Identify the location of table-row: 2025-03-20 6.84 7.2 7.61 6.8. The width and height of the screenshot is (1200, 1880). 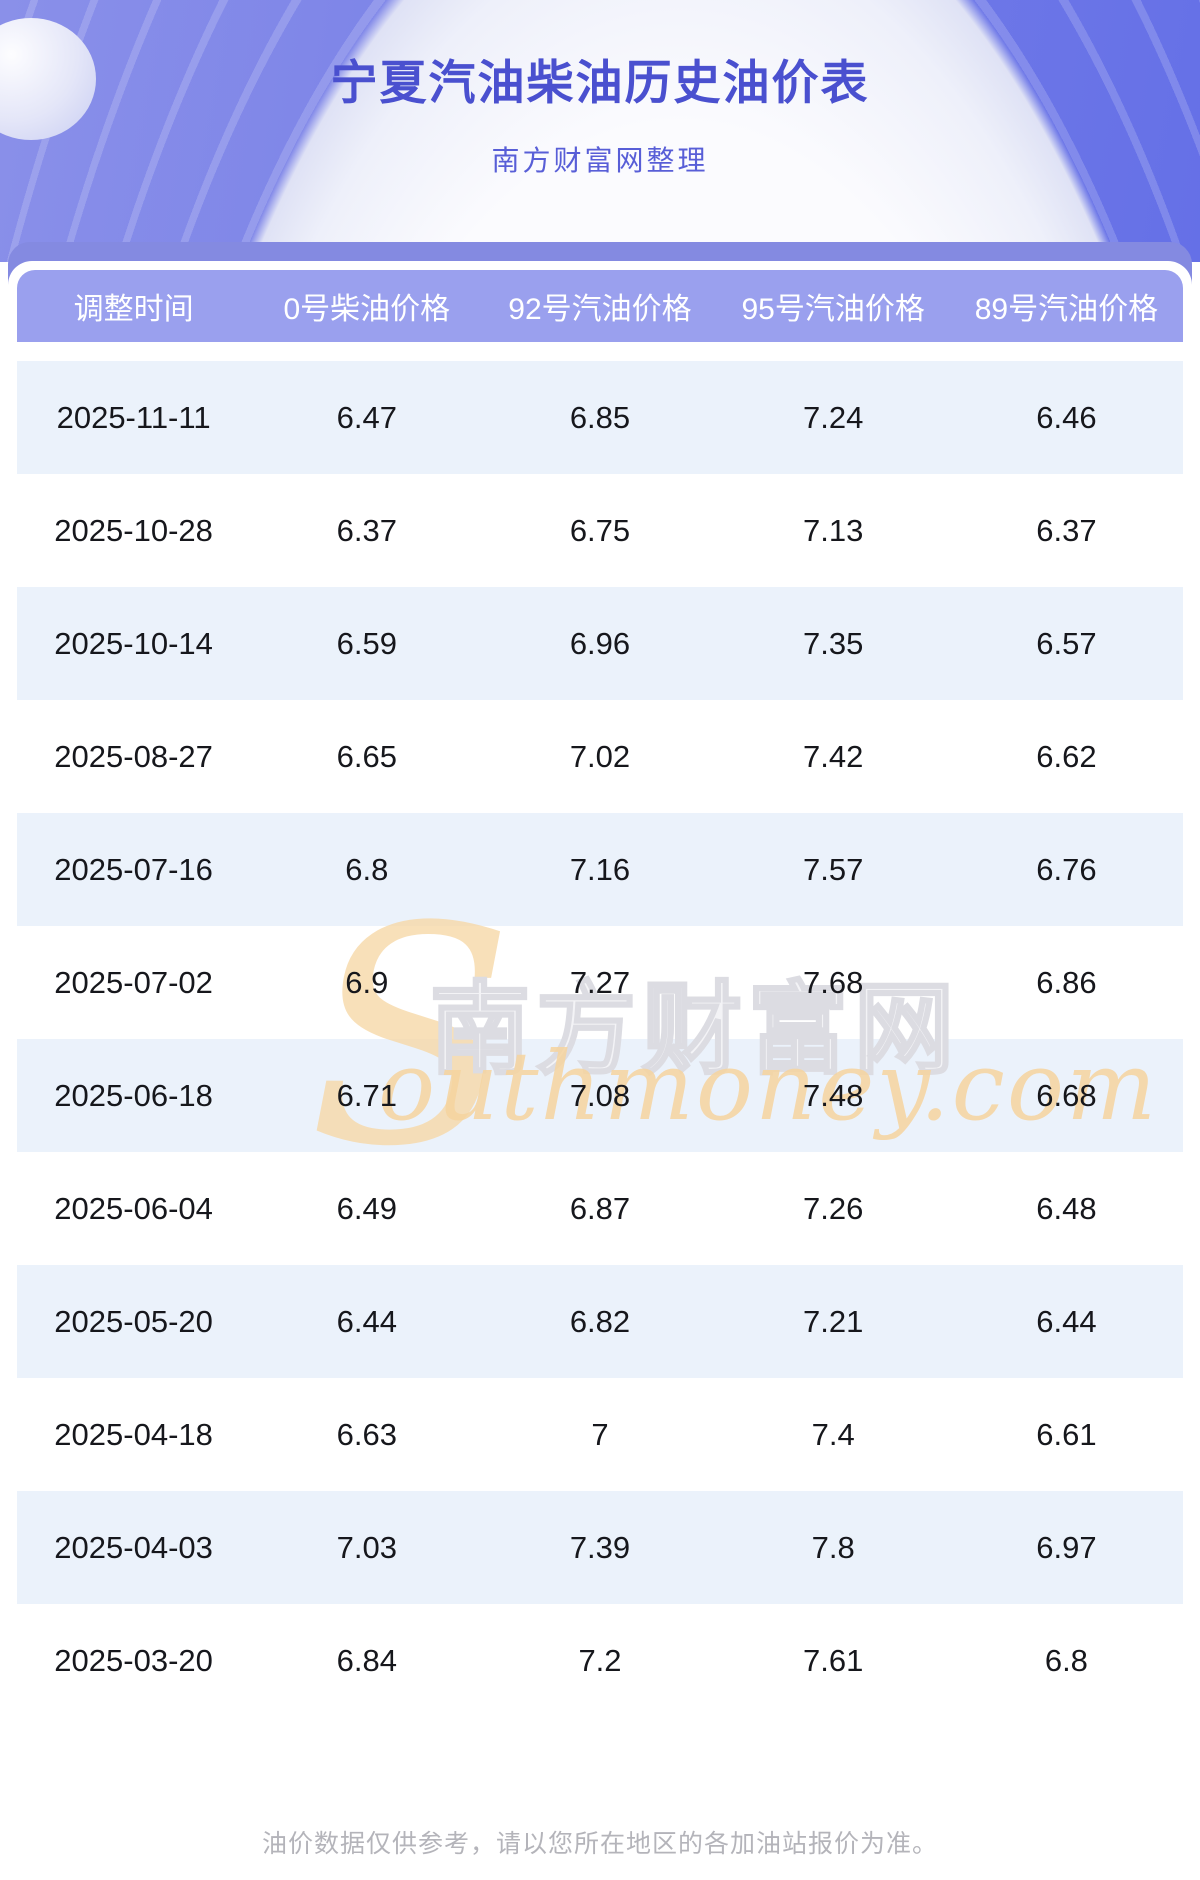
(600, 1660).